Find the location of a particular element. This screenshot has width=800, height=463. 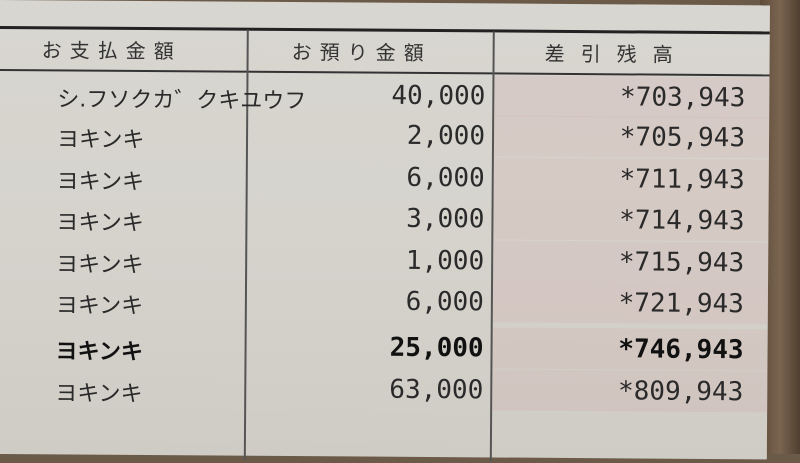

balance-cell: *705,943 is located at coordinates (682, 138).